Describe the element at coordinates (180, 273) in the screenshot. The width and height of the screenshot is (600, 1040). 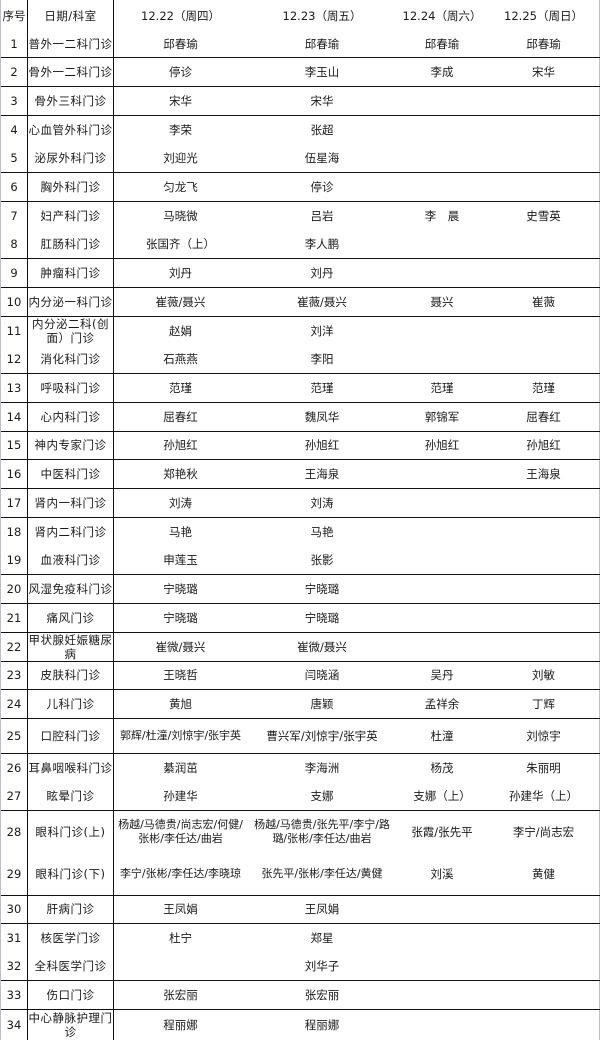
I see `doctor-cell-day-1: 刘丹` at that location.